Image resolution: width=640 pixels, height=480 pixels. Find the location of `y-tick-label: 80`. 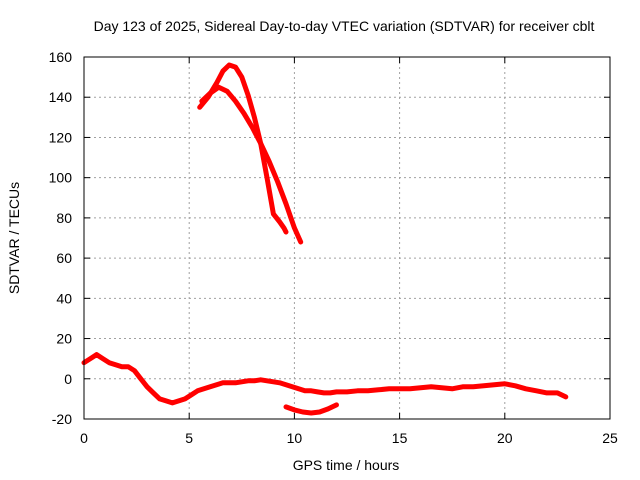

y-tick-label: 80 is located at coordinates (64, 218).